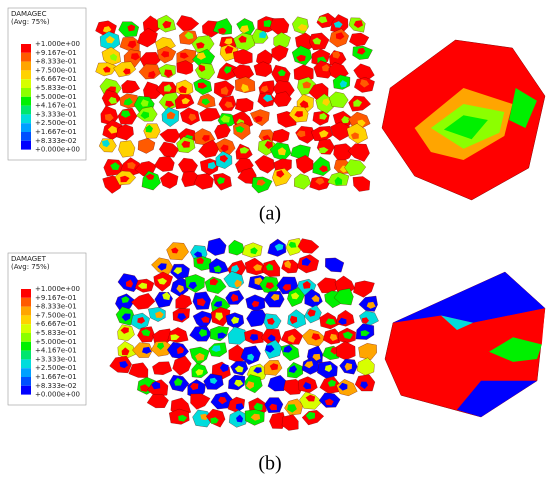 Image resolution: width=550 pixels, height=486 pixels. Describe the element at coordinates (56, 106) in the screenshot. I see `legend-label: +4.167e-01` at that location.